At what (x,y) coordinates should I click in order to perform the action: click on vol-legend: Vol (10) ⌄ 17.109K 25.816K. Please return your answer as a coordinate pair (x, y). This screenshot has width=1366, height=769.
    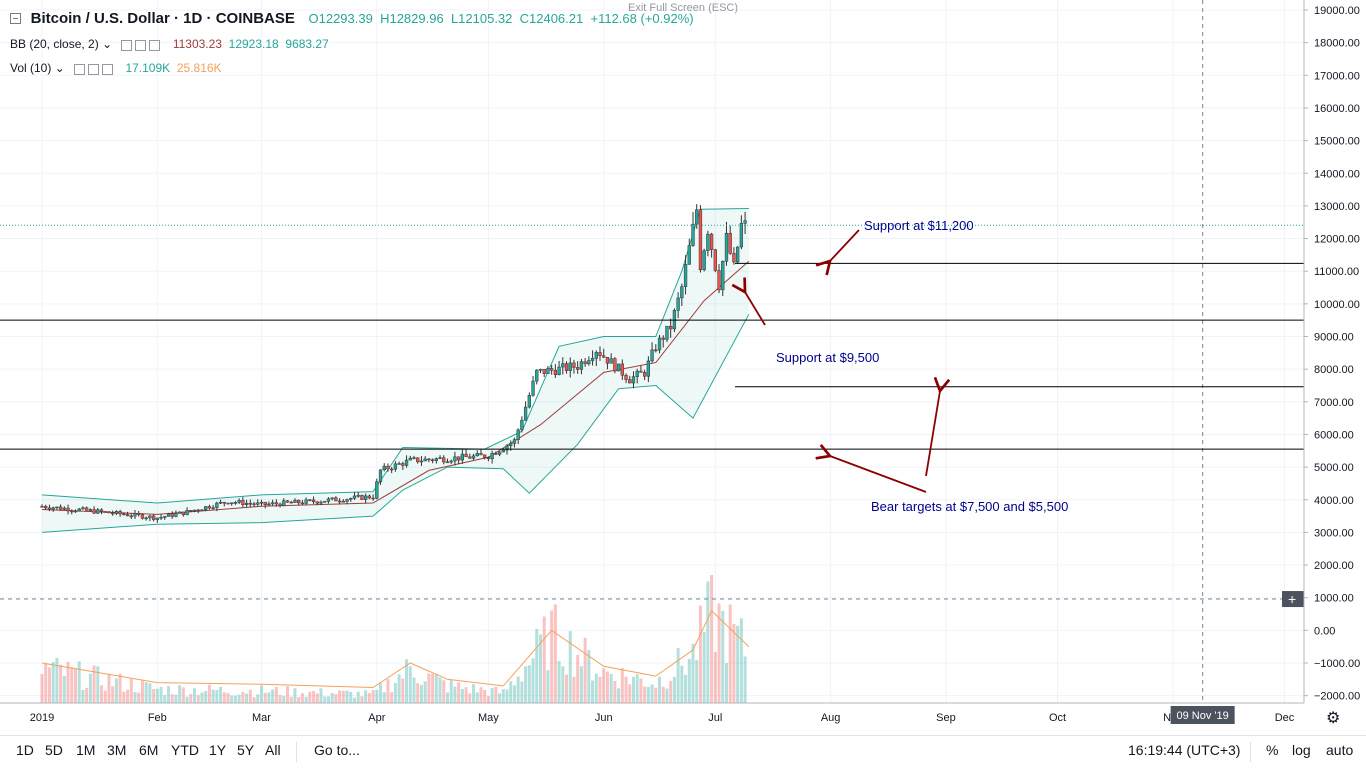
    Looking at the image, I should click on (116, 68).